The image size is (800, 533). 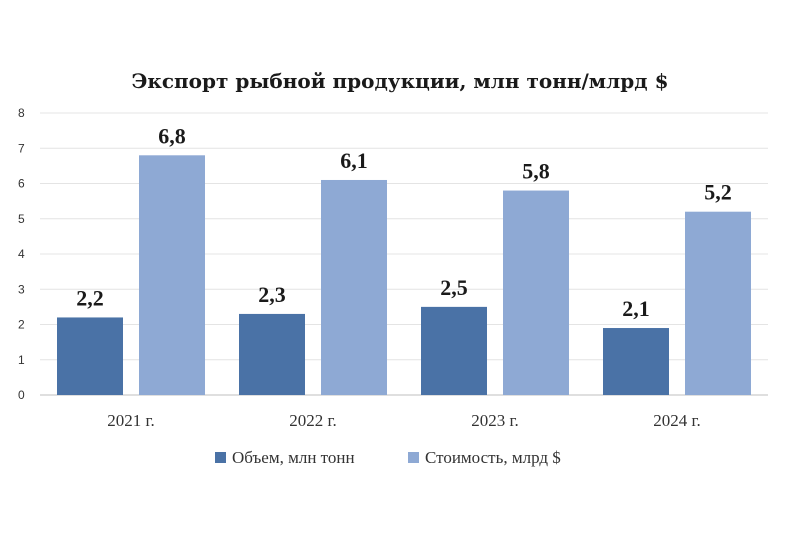 What do you see at coordinates (536, 171) in the screenshot?
I see `data-label: 5,8` at bounding box center [536, 171].